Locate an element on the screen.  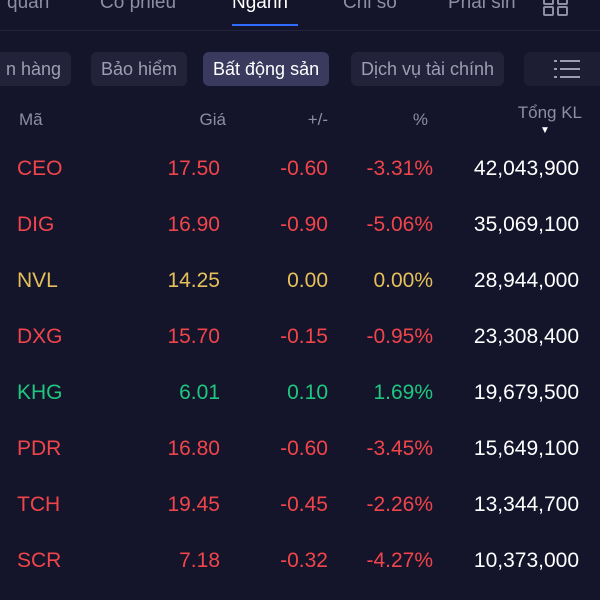
volume-cell: 13,344,700 is located at coordinates (526, 504).